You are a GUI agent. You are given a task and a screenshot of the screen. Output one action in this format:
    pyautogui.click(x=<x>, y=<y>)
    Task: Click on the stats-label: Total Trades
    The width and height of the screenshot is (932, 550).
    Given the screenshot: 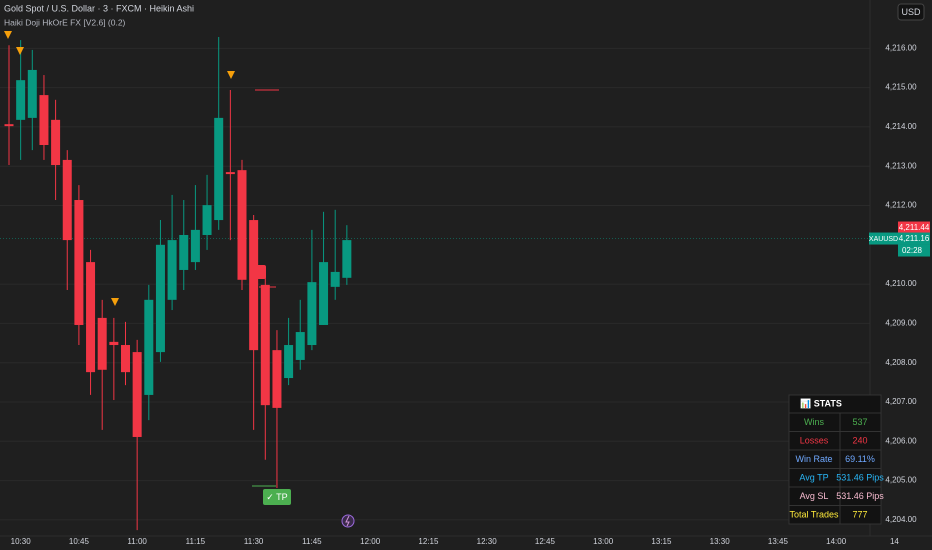 What is the action you would take?
    pyautogui.click(x=814, y=514)
    